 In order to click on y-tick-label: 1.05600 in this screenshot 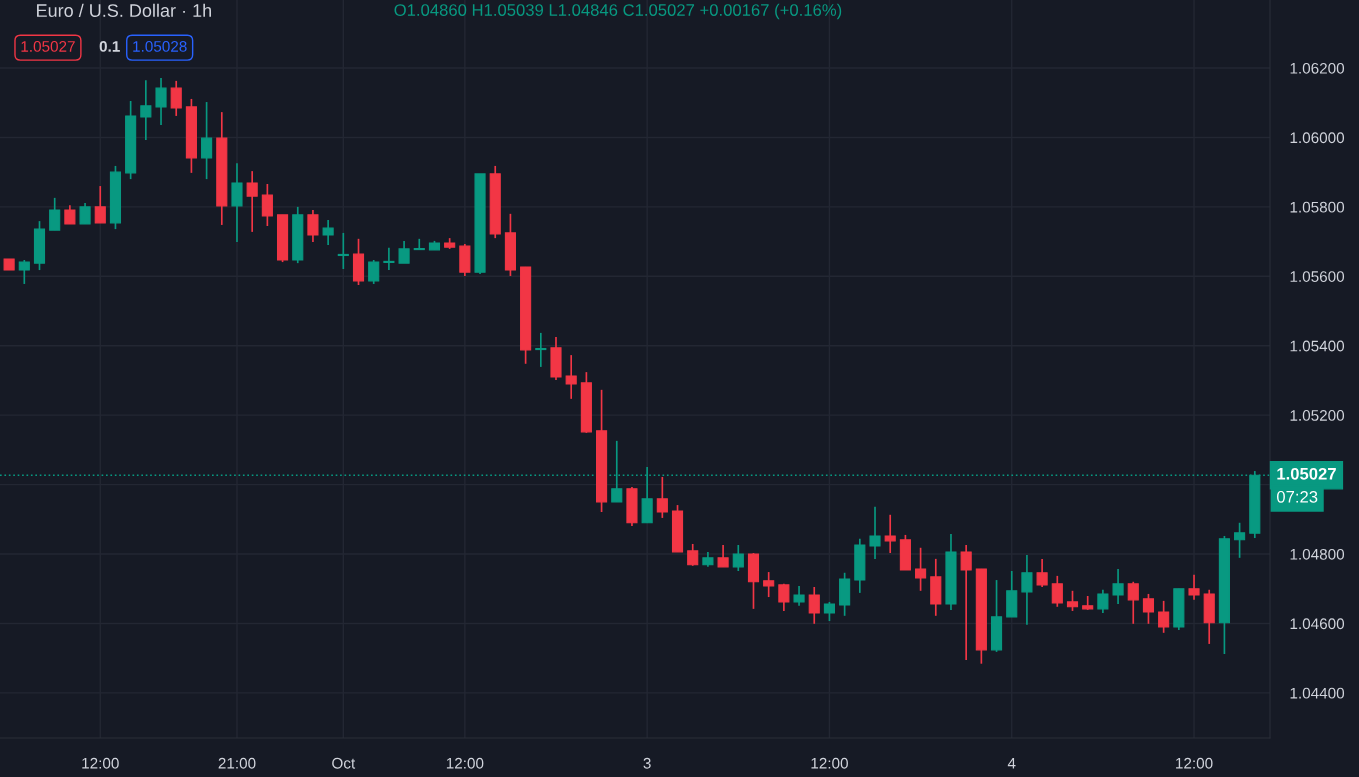, I will do `click(1317, 276)`.